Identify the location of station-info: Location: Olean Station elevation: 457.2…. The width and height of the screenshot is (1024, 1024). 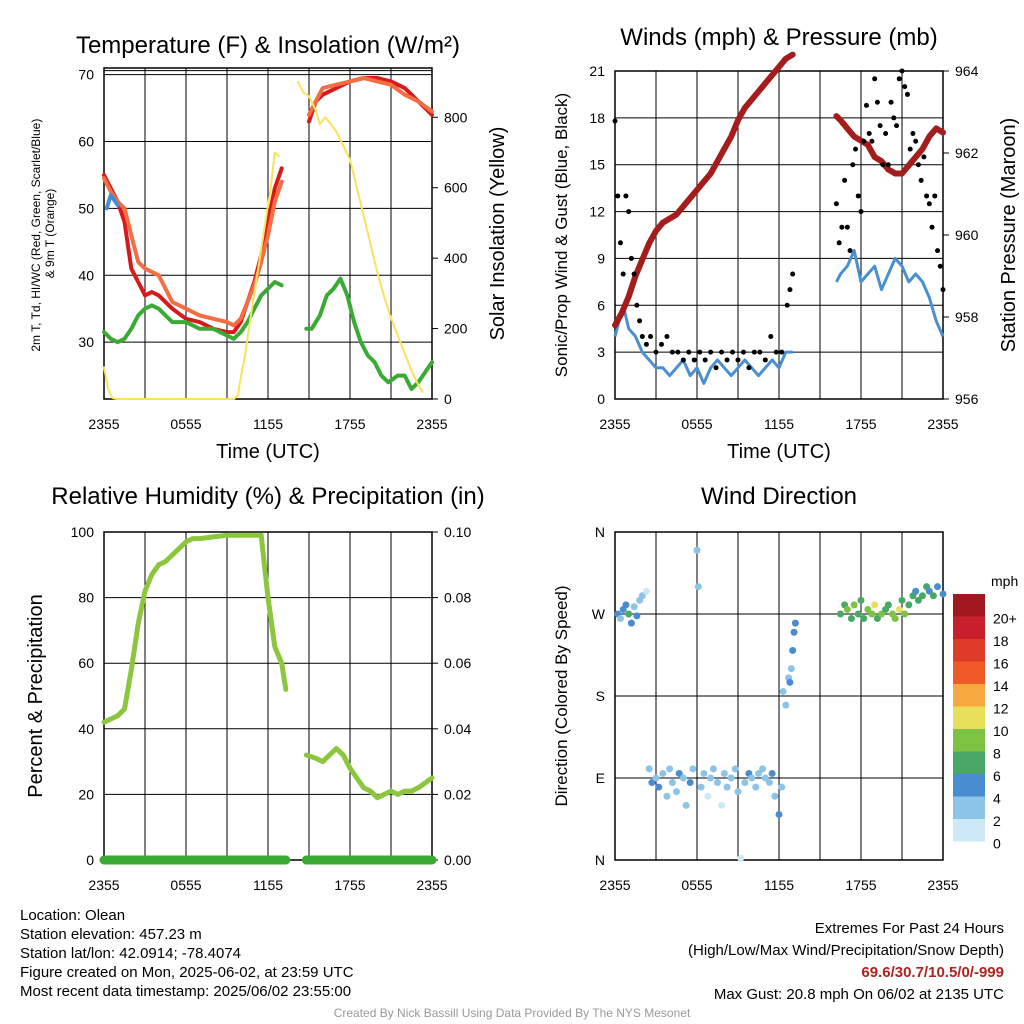
(187, 953).